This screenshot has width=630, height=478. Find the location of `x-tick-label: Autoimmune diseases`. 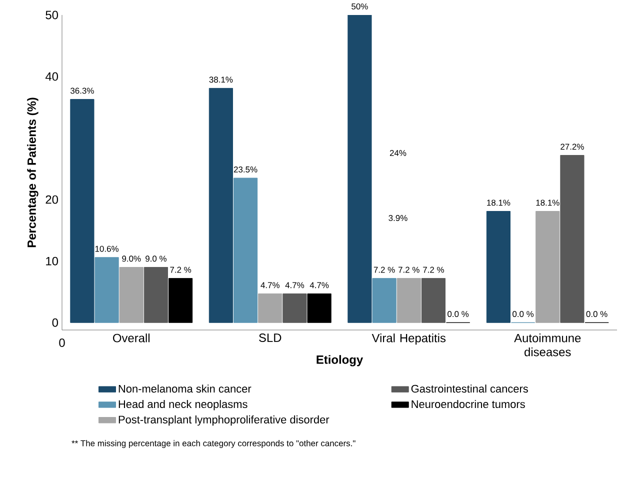

x-tick-label: Autoimmune diseases is located at coordinates (547, 345).